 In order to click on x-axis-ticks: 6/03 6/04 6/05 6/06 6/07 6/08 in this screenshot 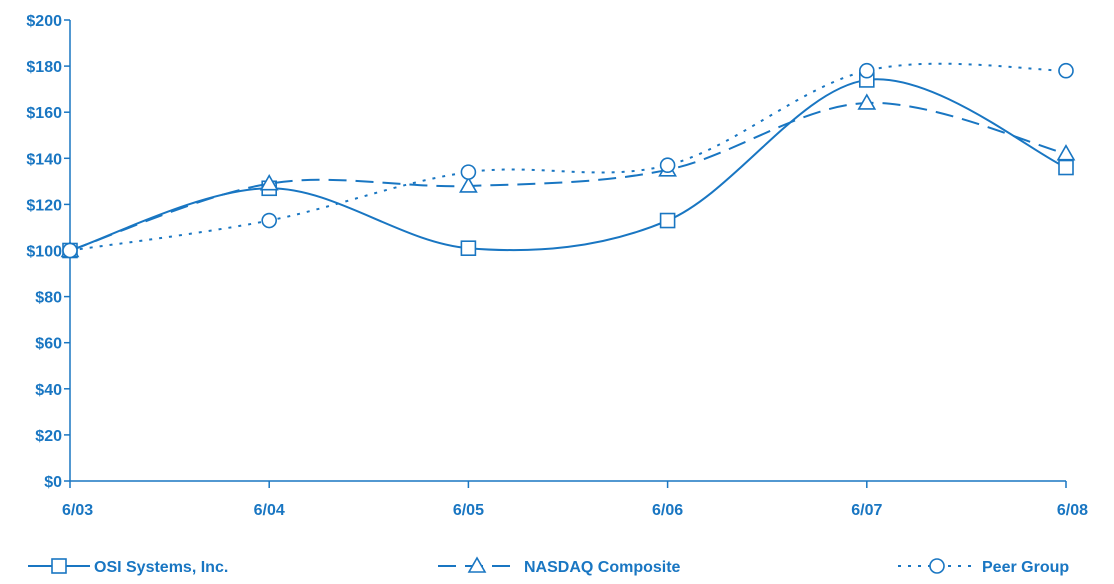, I will do `click(575, 500)`.